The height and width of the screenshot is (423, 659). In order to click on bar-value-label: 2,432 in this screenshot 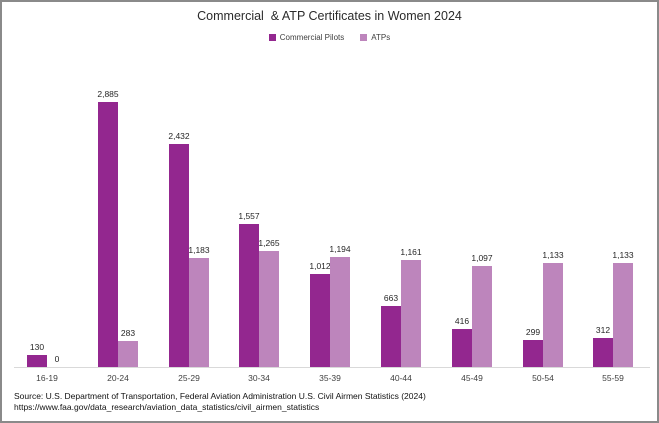, I will do `click(179, 136)`.